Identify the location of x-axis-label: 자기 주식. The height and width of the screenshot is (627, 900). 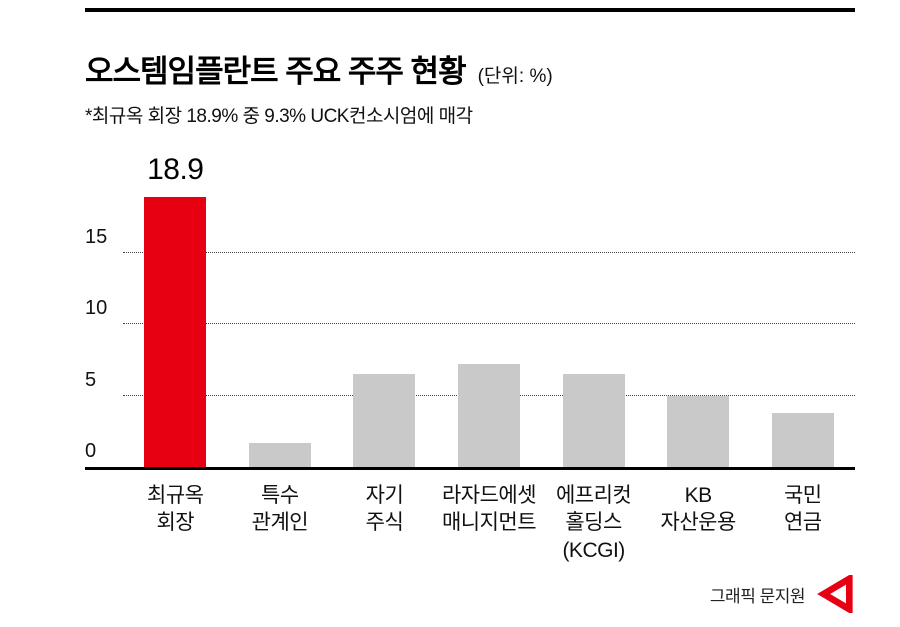
(384, 509).